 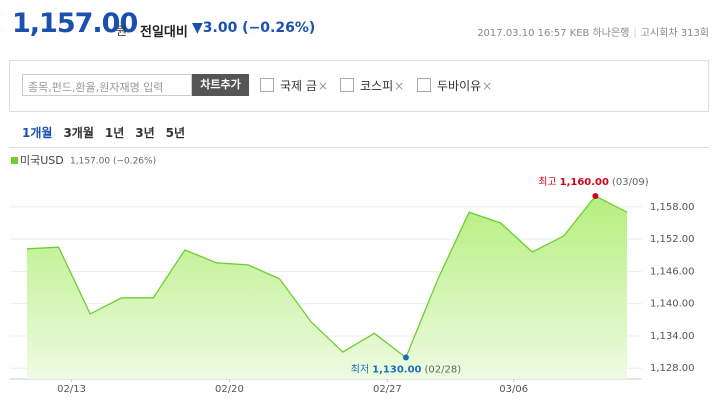 I want to click on x-tick-label: 02/20, so click(x=229, y=389).